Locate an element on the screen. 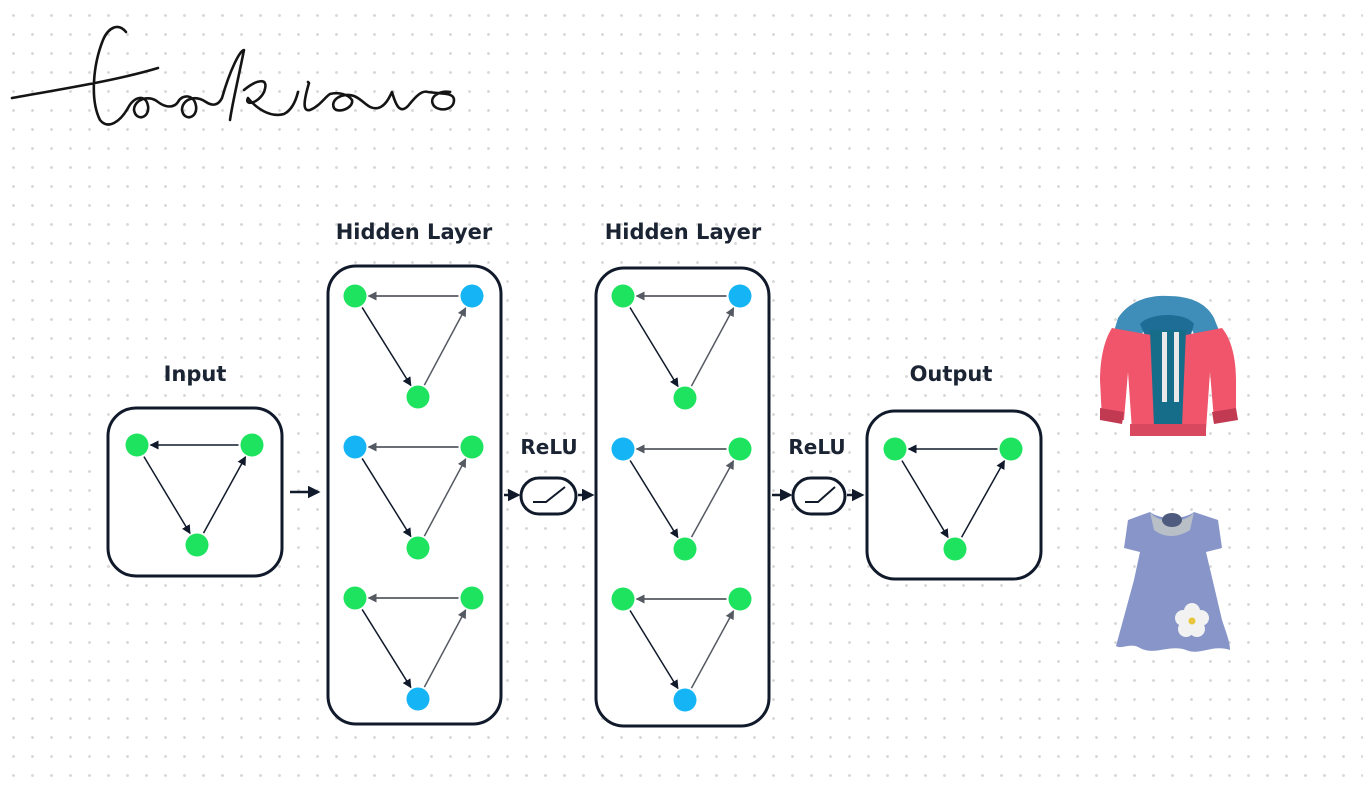 This screenshot has width=1363, height=786. hidden1-b-edge-right is located at coordinates (445, 497).